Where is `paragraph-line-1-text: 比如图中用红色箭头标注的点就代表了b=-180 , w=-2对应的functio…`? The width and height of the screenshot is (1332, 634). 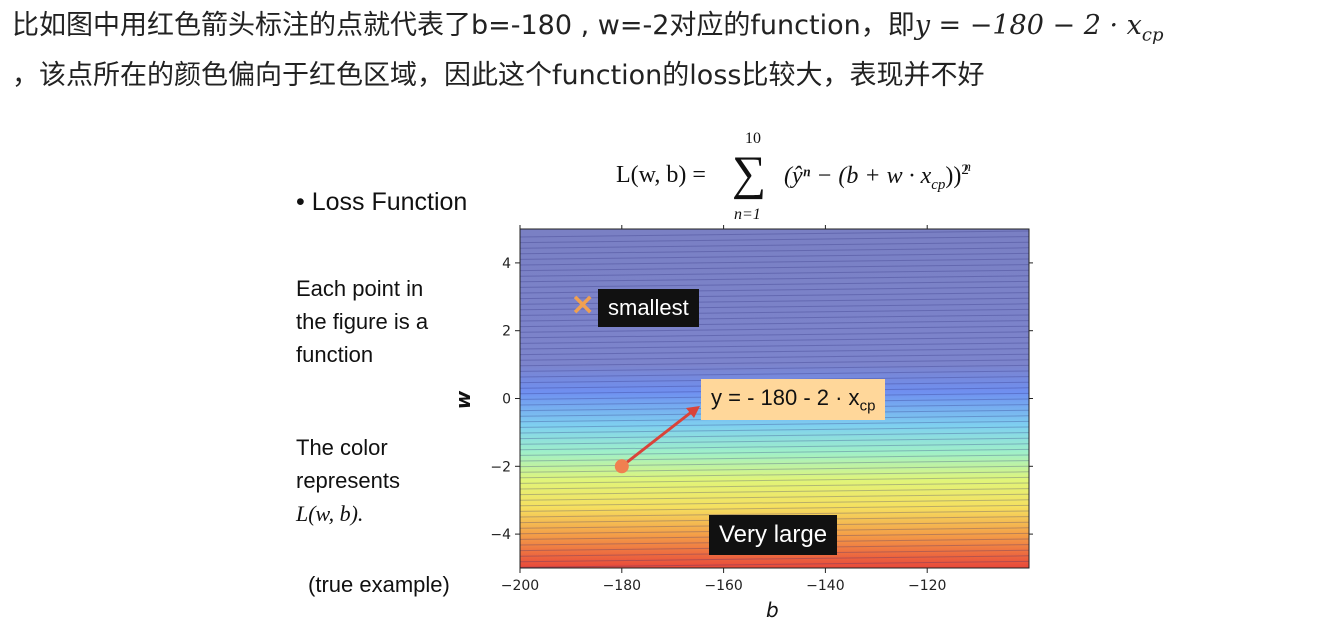
paragraph-line-1-text: 比如图中用红色箭头标注的点就代表了b=-180 , w=-2对应的functio… is located at coordinates (463, 25).